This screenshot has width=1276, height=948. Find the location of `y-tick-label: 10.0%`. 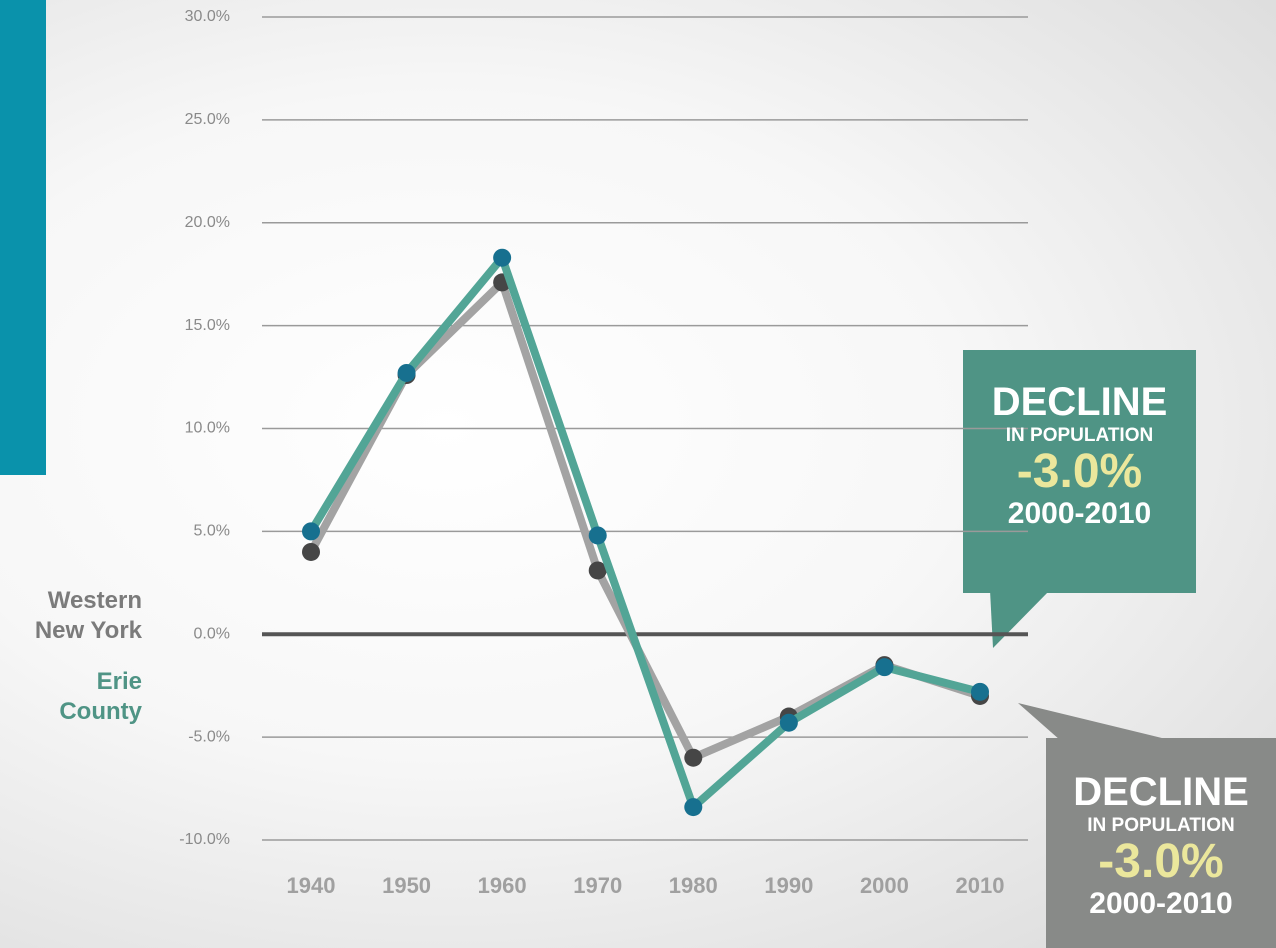

y-tick-label: 10.0% is located at coordinates (207, 428).